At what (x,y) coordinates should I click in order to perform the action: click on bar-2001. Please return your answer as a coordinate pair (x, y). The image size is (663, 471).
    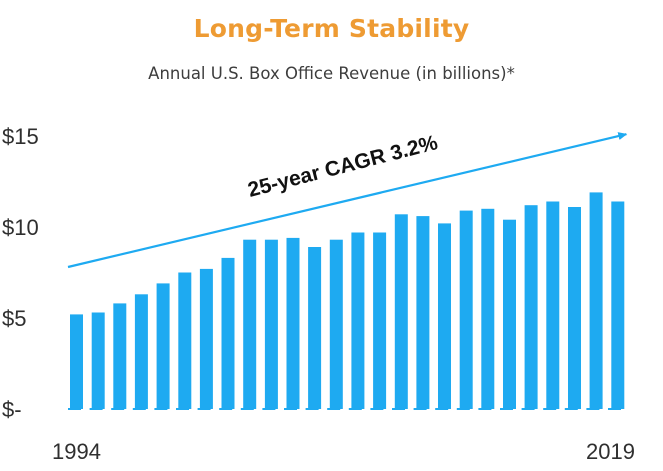
    Looking at the image, I should click on (228, 333).